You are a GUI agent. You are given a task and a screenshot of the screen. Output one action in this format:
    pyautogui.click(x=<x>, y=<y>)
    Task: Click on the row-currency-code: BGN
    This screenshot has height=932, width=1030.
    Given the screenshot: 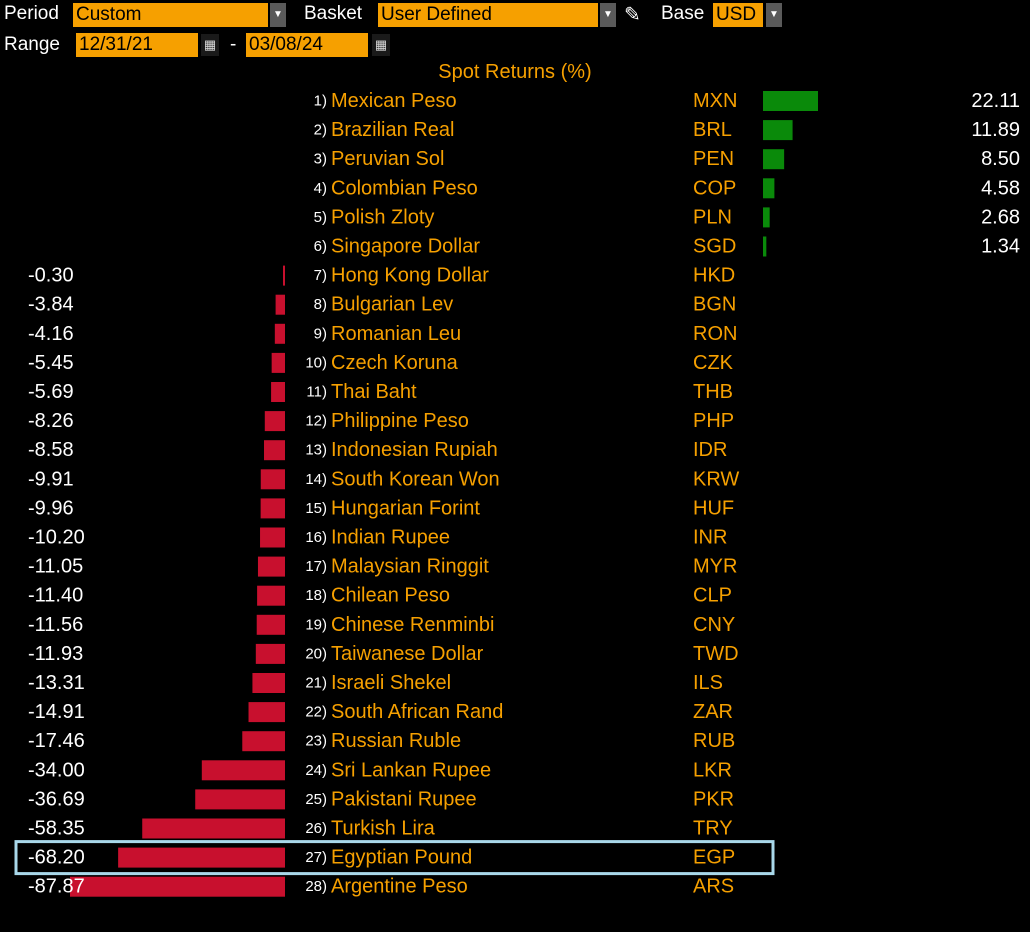 What is the action you would take?
    pyautogui.click(x=714, y=305)
    